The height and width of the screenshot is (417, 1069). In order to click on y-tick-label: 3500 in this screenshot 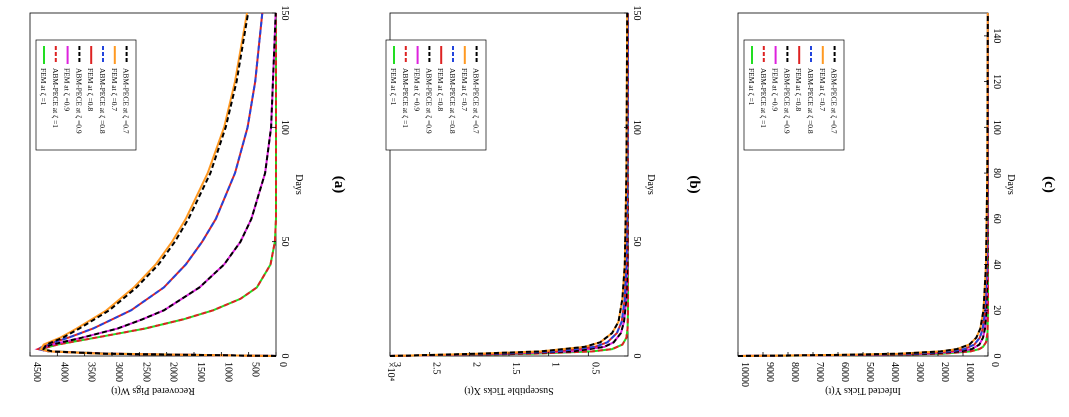, I will do `click(91, 372)`.